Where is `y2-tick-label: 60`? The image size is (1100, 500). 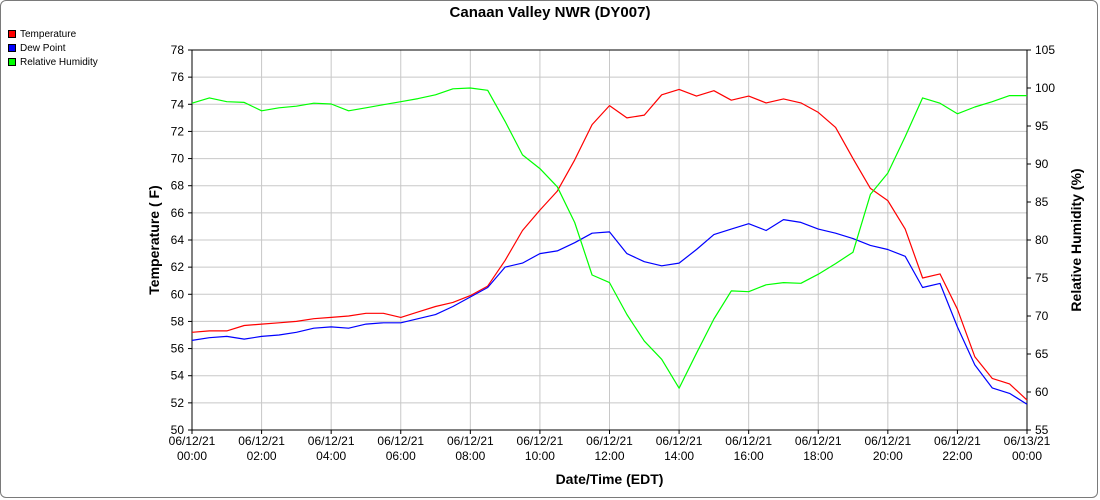
y2-tick-label: 60 is located at coordinates (1042, 392).